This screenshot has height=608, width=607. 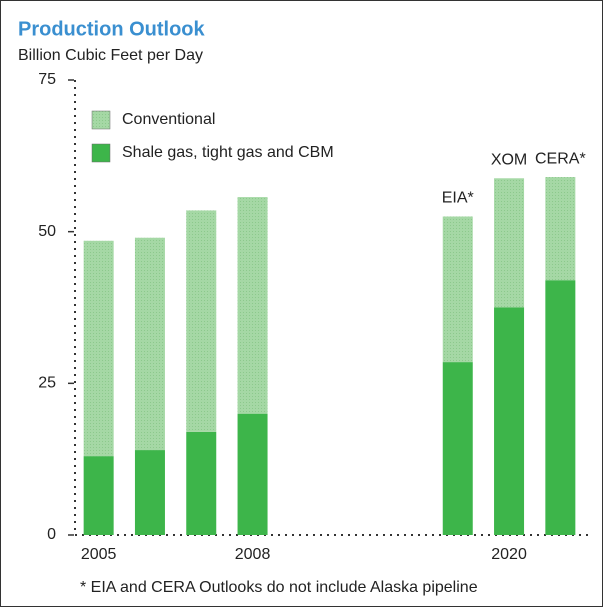 I want to click on x-tick-label: 2005, so click(x=99, y=554).